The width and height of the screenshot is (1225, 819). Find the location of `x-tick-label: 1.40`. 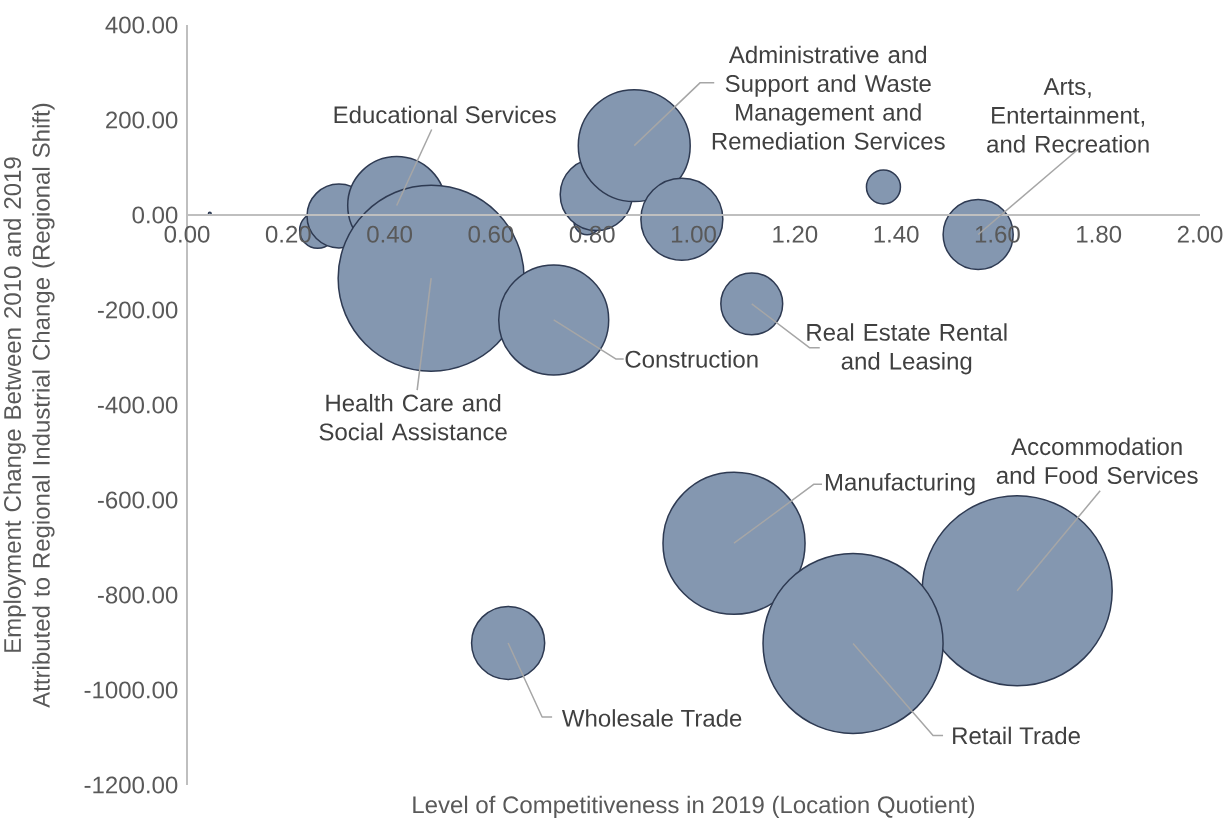

x-tick-label: 1.40 is located at coordinates (896, 234).